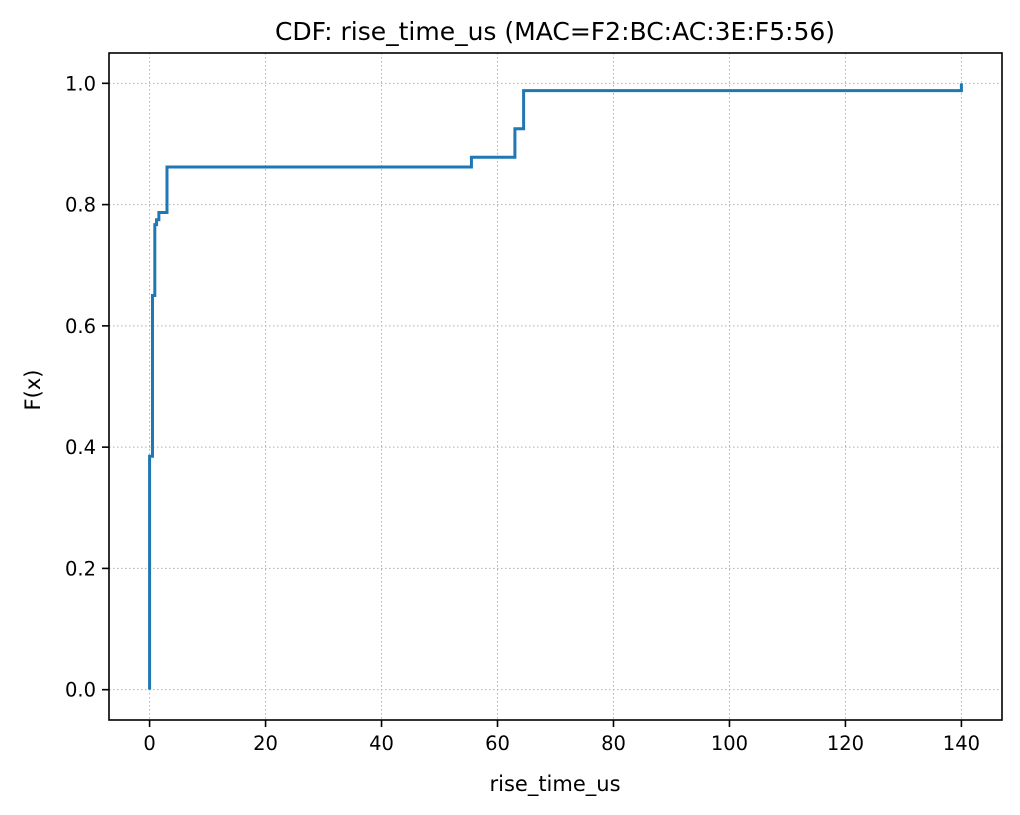  I want to click on y-axis-label: F(x), so click(33, 390).